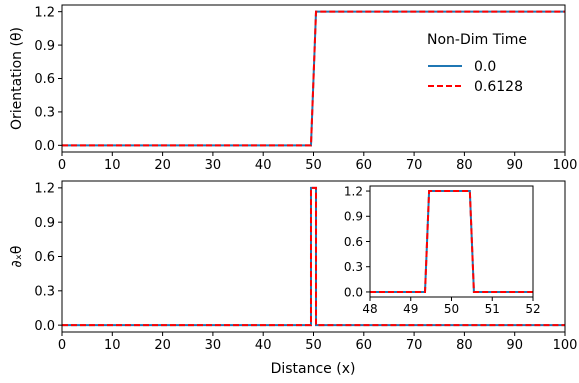 The height and width of the screenshot is (383, 579). I want to click on inset-y-tick-label: 0.3, so click(353, 267).